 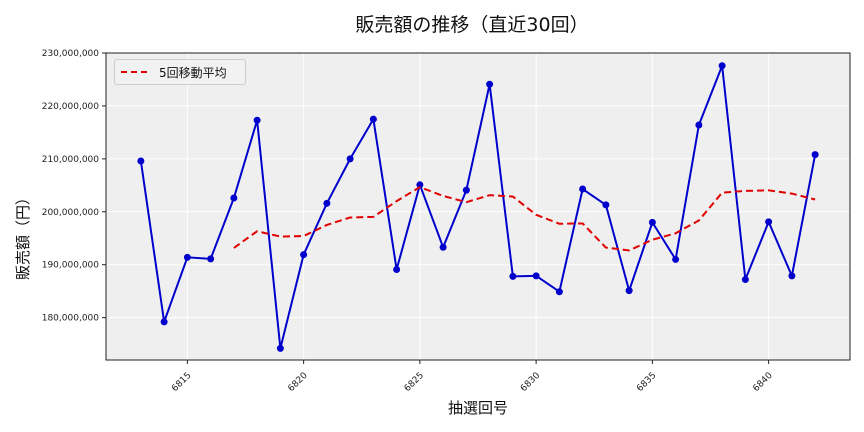 What do you see at coordinates (193, 73) in the screenshot?
I see `legend-label: 5回移動平均` at bounding box center [193, 73].